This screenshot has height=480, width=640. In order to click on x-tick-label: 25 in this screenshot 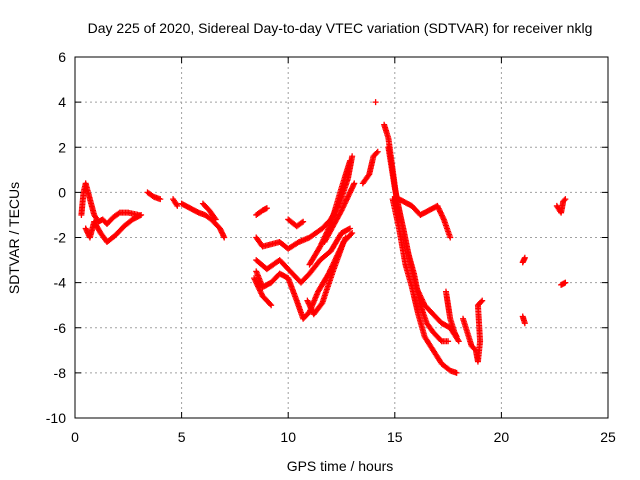, I will do `click(608, 437)`.